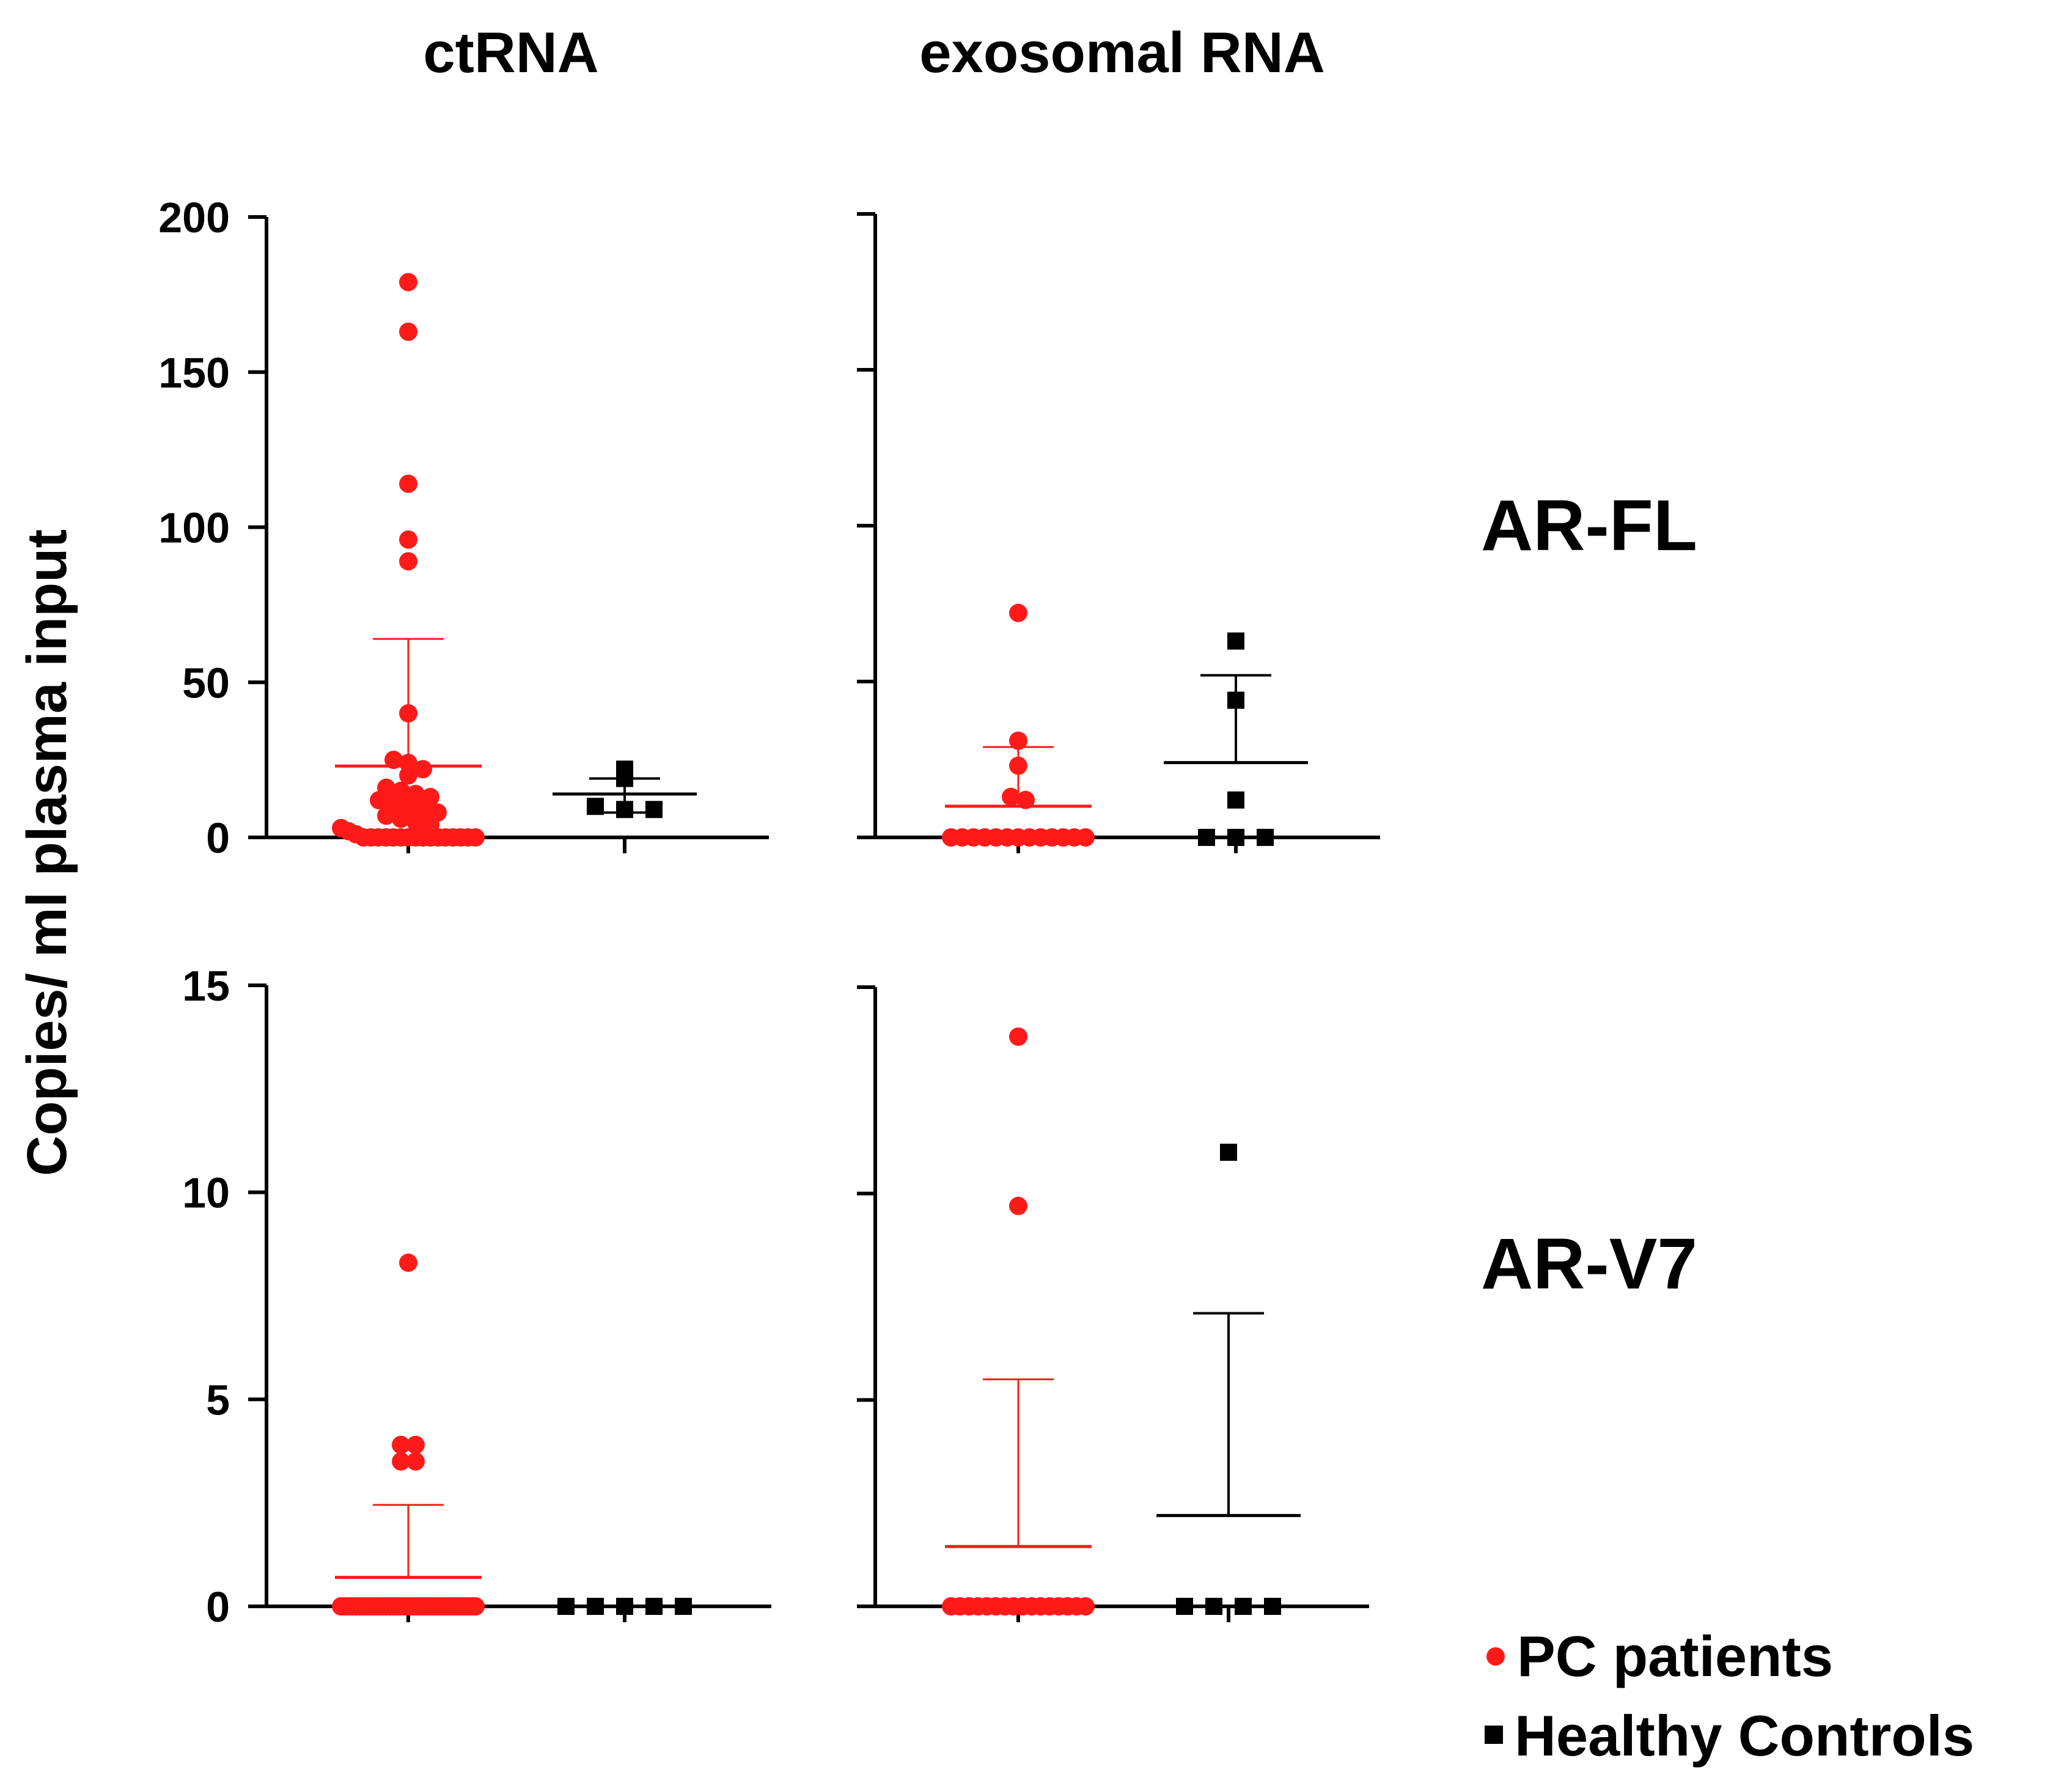  Describe the element at coordinates (206, 986) in the screenshot. I see `y-tick-label: 15` at that location.